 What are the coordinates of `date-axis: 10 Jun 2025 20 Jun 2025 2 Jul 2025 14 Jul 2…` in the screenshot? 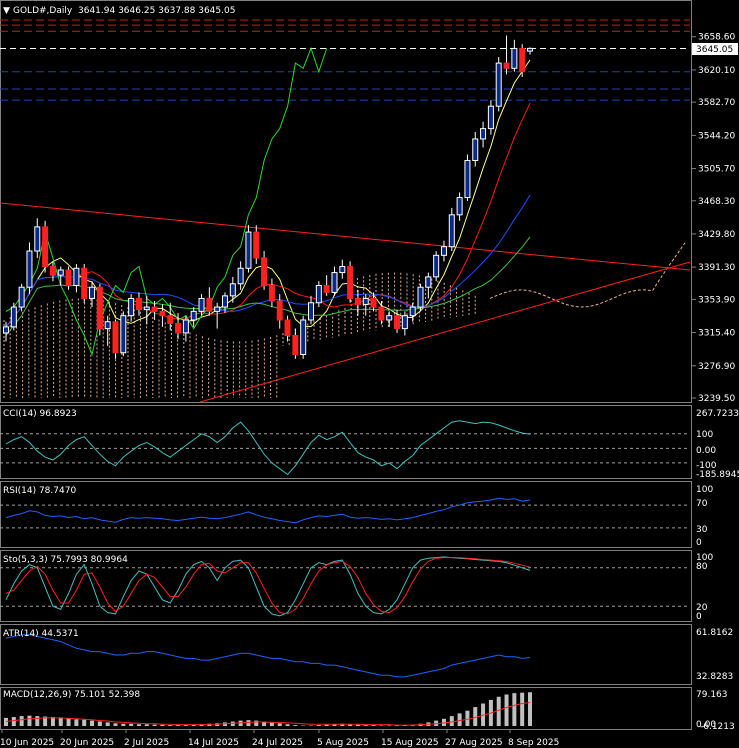 It's located at (279, 738).